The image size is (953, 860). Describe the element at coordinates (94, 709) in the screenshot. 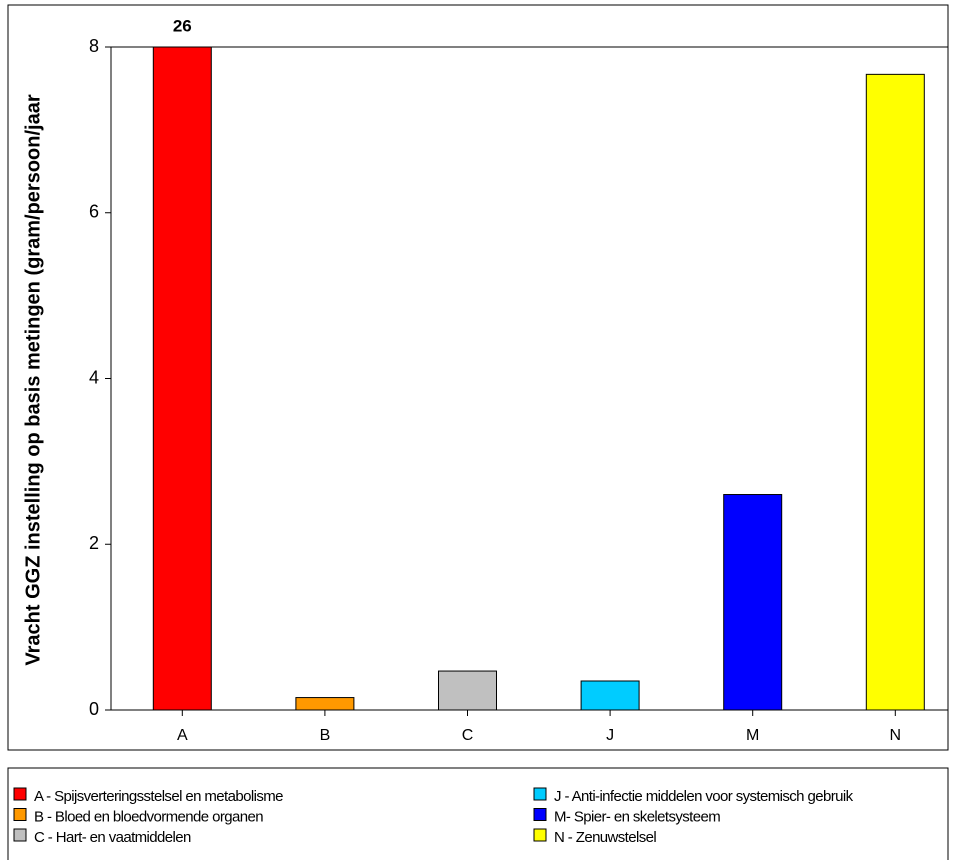

I see `y-tick-label: 0` at that location.